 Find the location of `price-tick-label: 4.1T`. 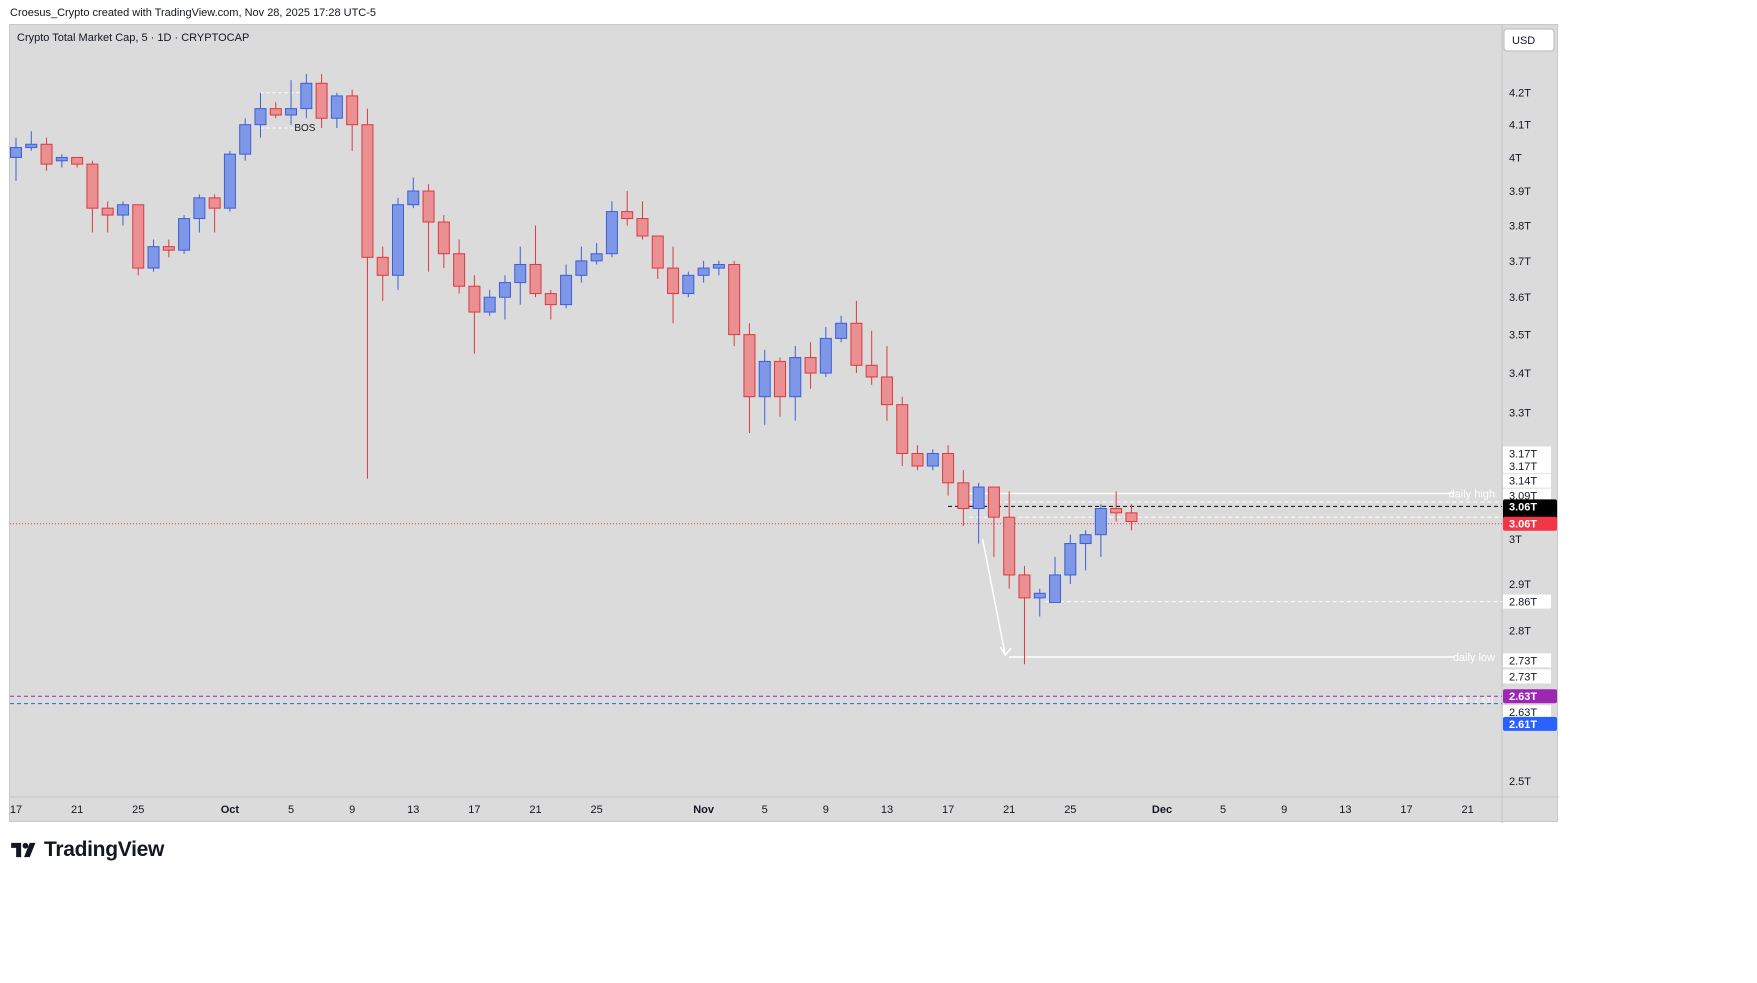

price-tick-label: 4.1T is located at coordinates (1520, 126).